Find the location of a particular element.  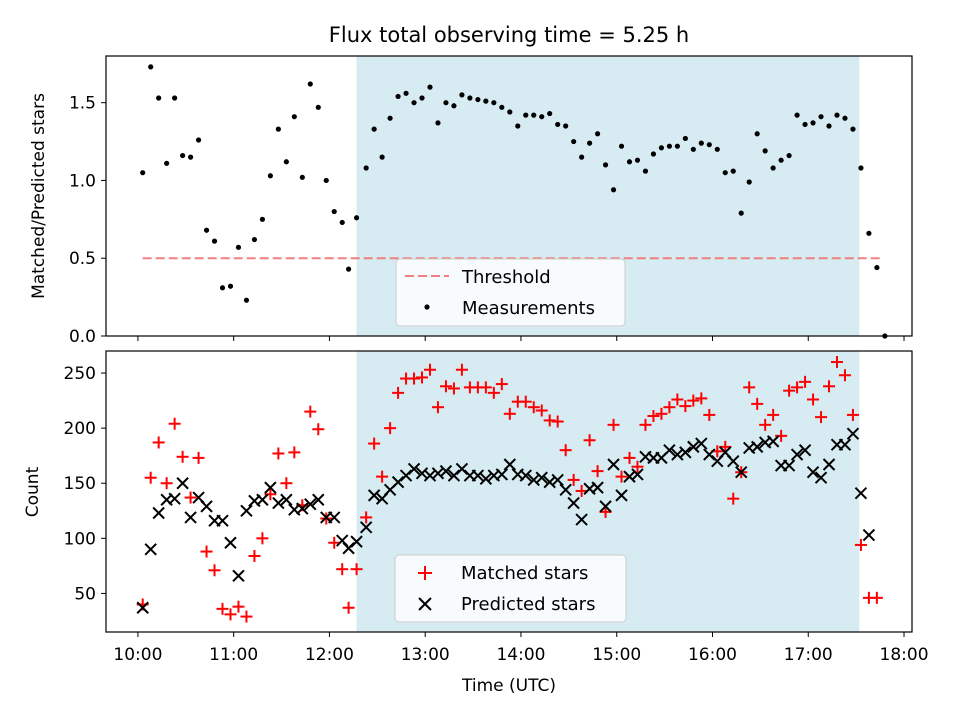

bottom-legend: Matched stars Predicted stars is located at coordinates (510, 588).